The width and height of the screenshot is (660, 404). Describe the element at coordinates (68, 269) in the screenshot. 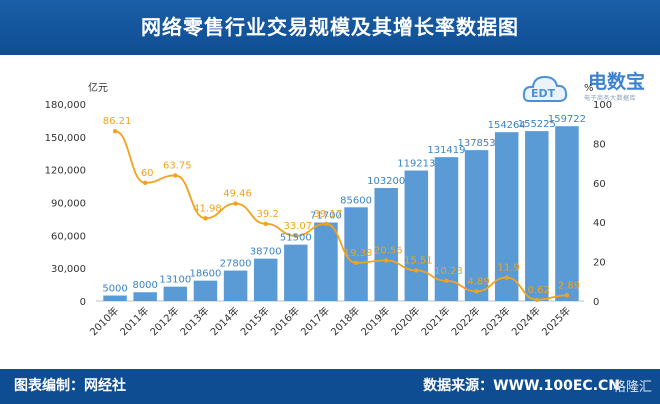

I see `y-left-tick: 30,000` at that location.